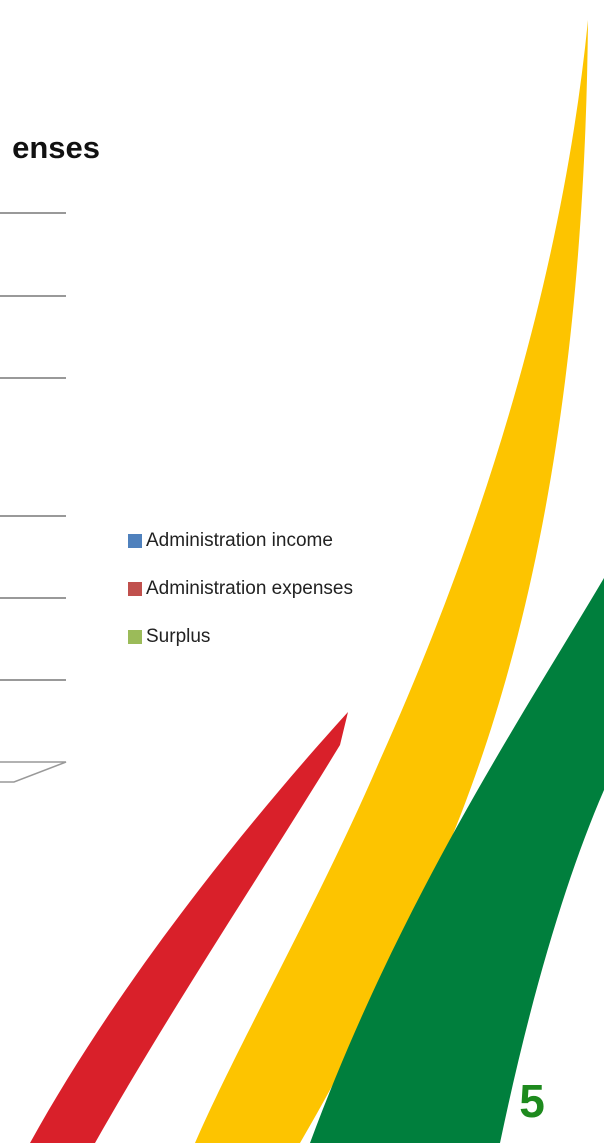  I want to click on chart-title: enses, so click(56, 147).